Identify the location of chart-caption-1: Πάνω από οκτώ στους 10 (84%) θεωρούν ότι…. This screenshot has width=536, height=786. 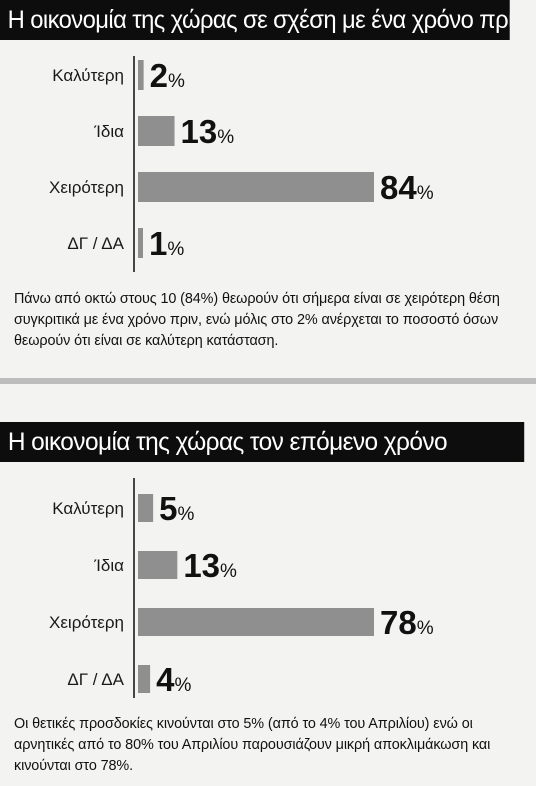
(257, 320).